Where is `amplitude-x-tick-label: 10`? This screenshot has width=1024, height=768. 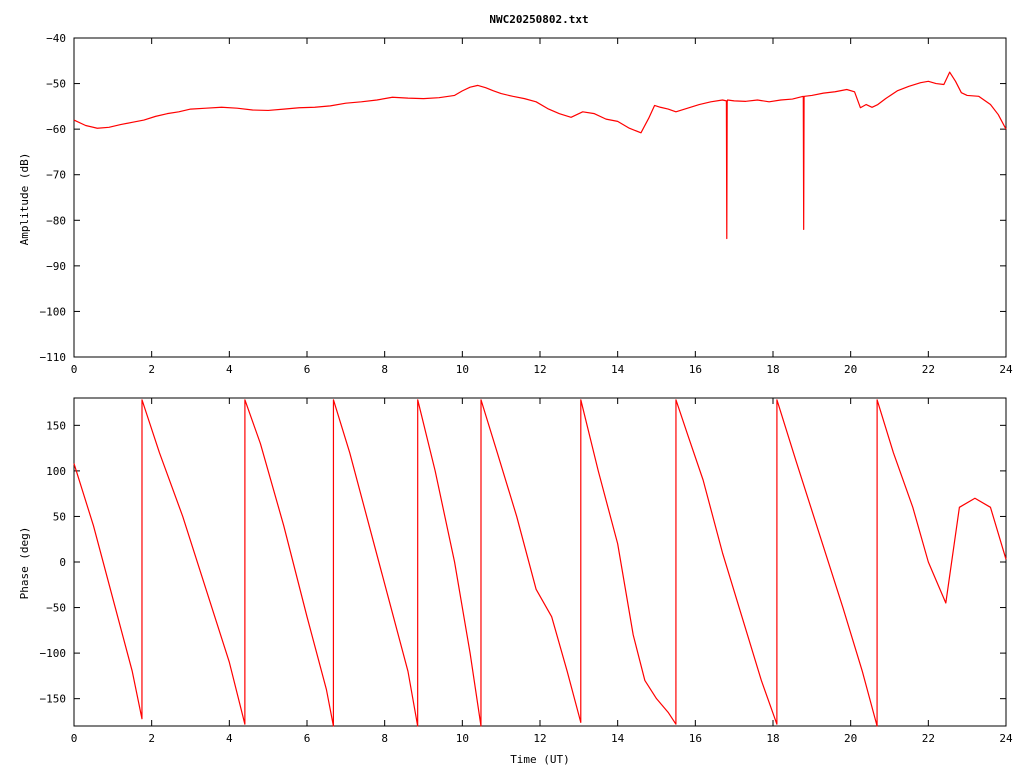
amplitude-x-tick-label: 10 is located at coordinates (462, 369).